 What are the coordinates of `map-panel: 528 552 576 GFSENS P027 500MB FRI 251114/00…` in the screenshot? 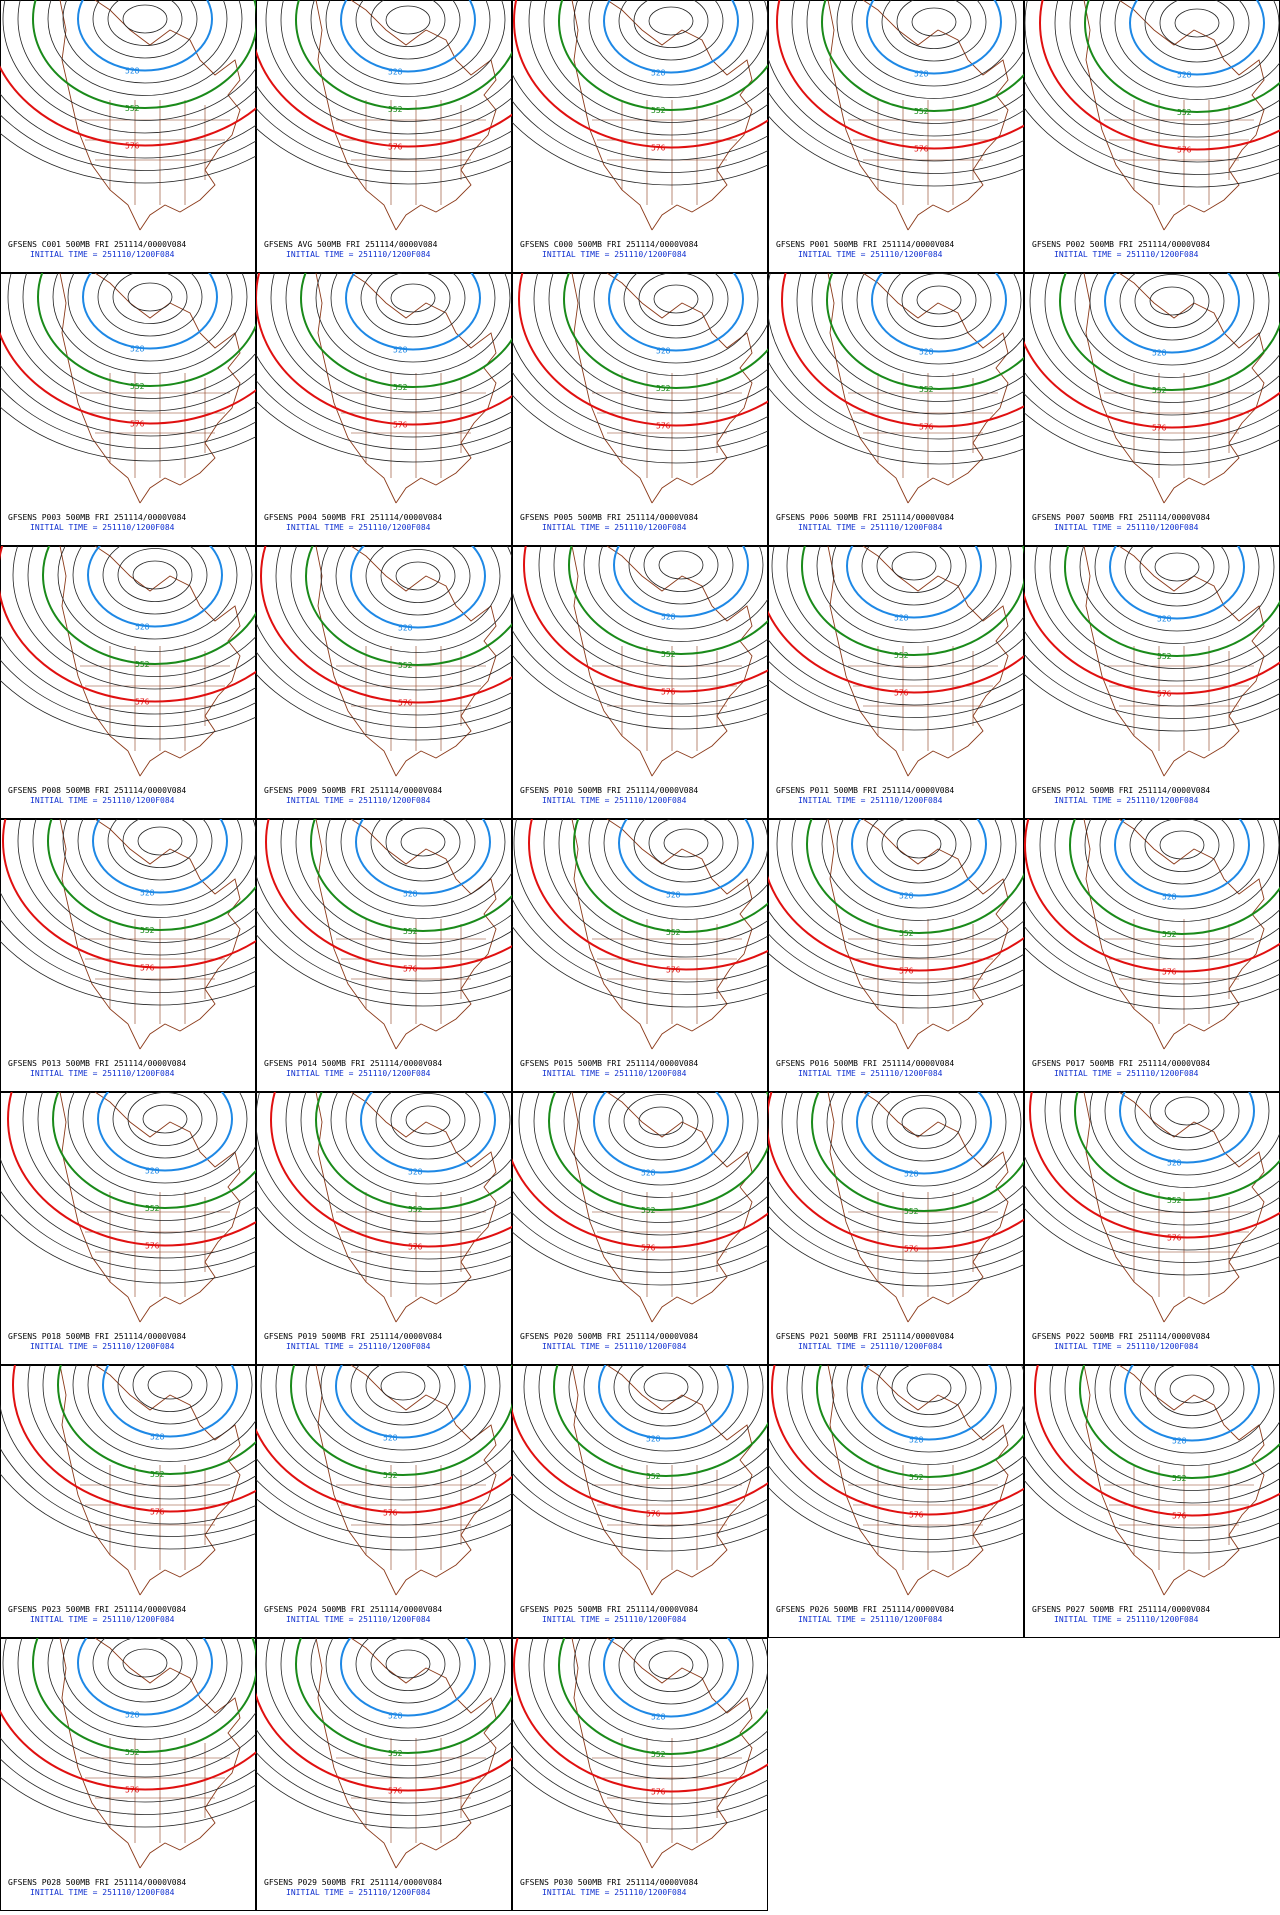 It's located at (1152, 1501).